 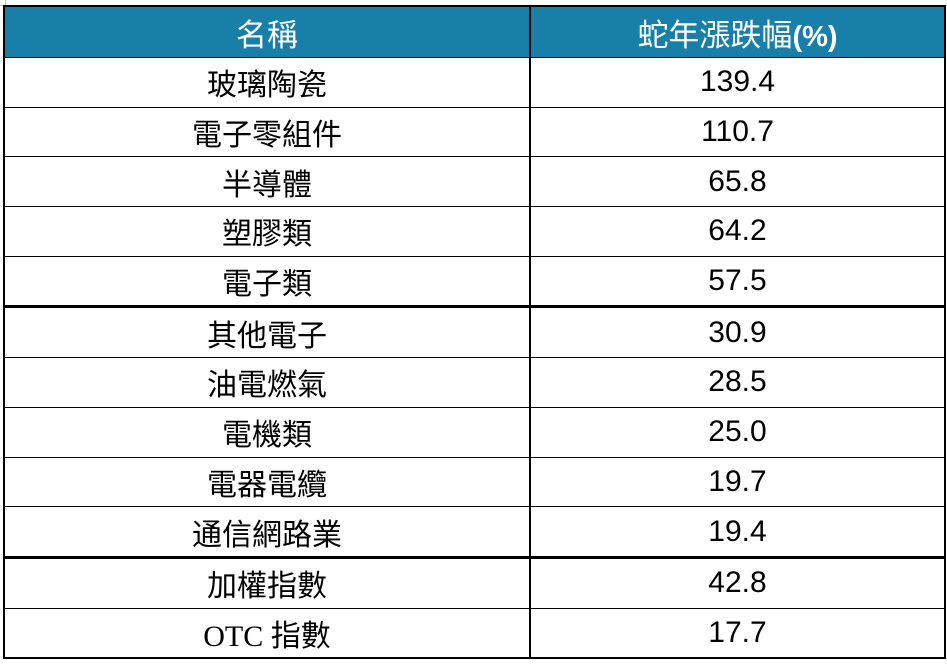 What do you see at coordinates (737, 82) in the screenshot?
I see `change-value-cell: 139.4` at bounding box center [737, 82].